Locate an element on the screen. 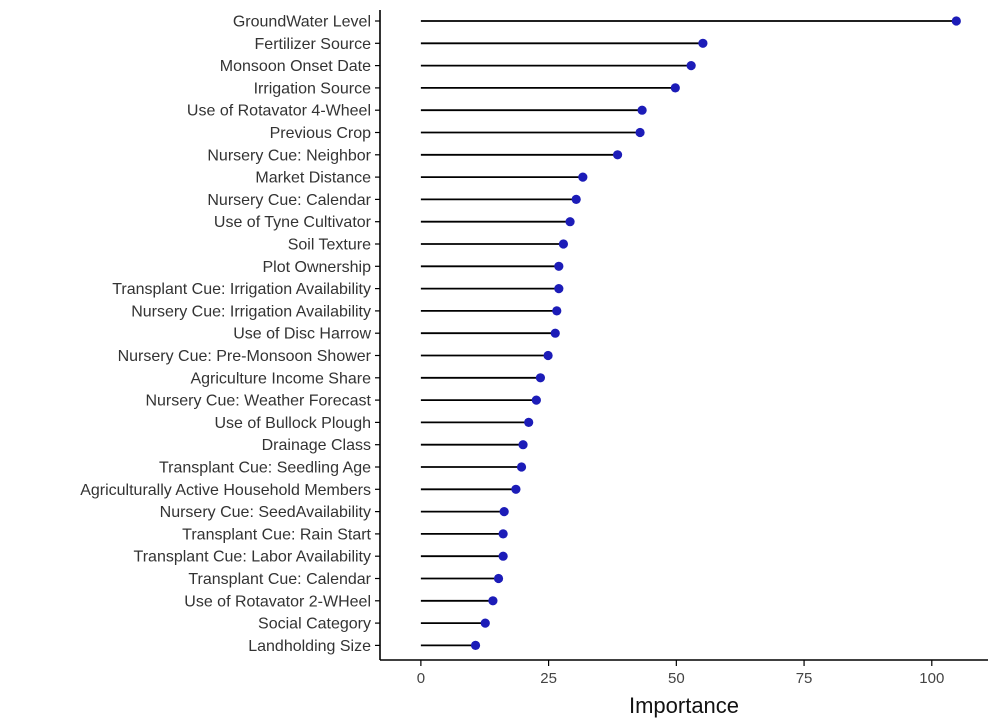  category-label: Drainage Class is located at coordinates (316, 445).